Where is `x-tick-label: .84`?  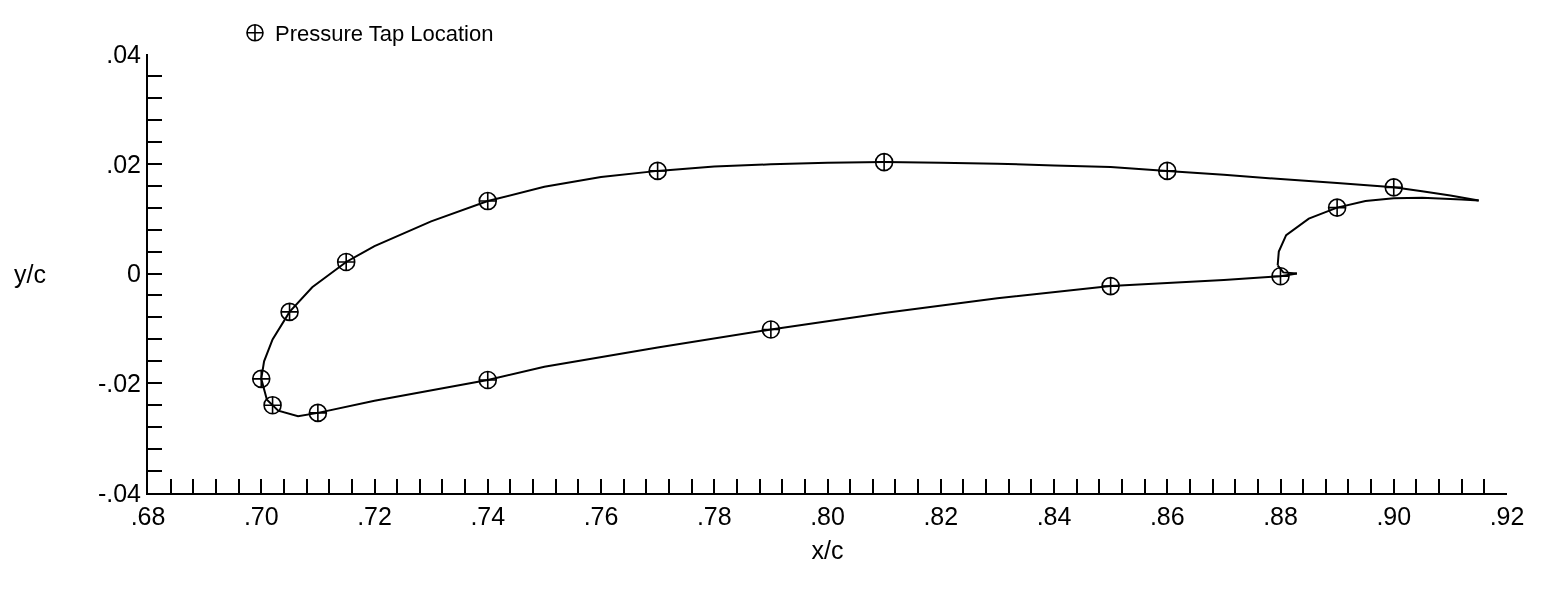 x-tick-label: .84 is located at coordinates (1054, 516).